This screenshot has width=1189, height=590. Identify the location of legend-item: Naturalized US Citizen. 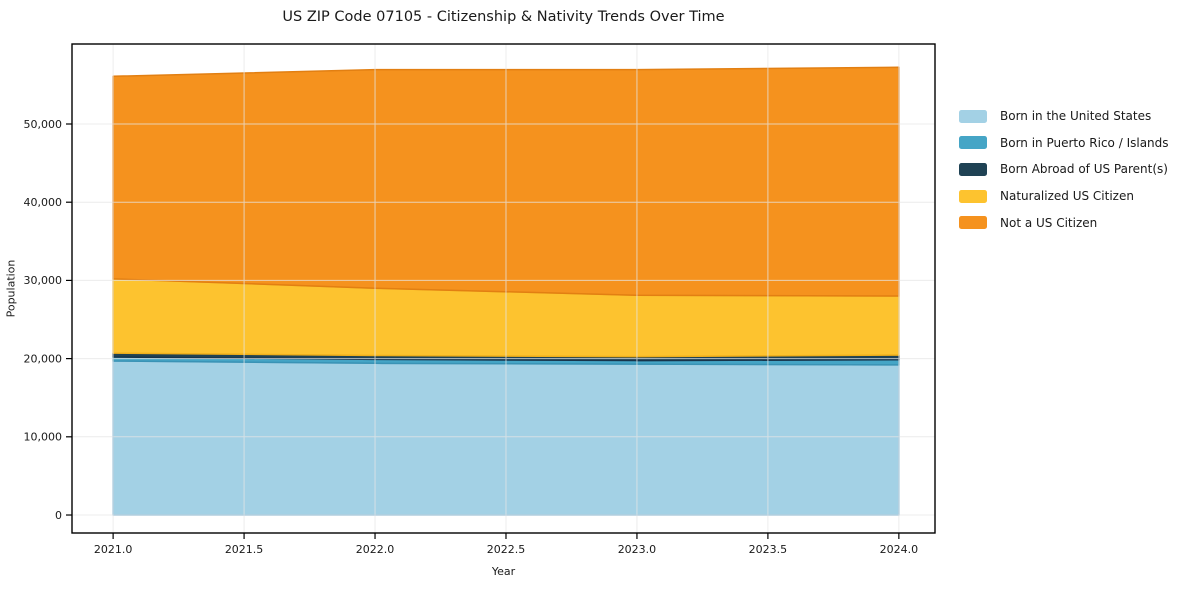
(1064, 196).